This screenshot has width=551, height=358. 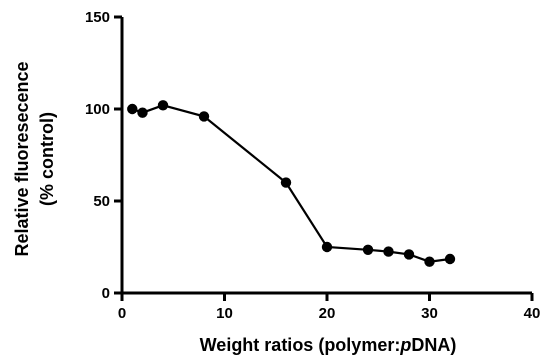 What do you see at coordinates (22, 158) in the screenshot?
I see `y-axis-title-line1: Relative fluoresecence` at bounding box center [22, 158].